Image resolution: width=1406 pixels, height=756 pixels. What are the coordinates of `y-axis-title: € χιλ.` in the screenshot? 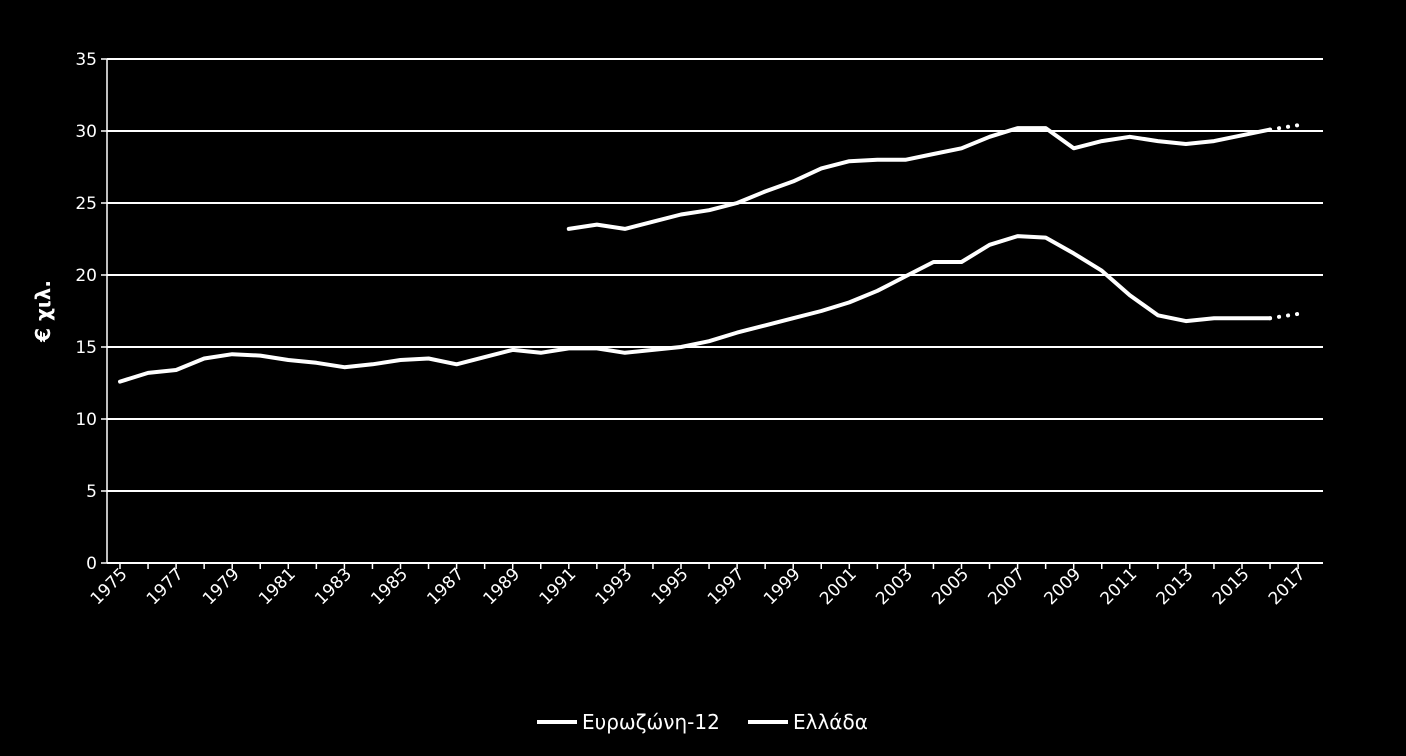 It's located at (43, 311).